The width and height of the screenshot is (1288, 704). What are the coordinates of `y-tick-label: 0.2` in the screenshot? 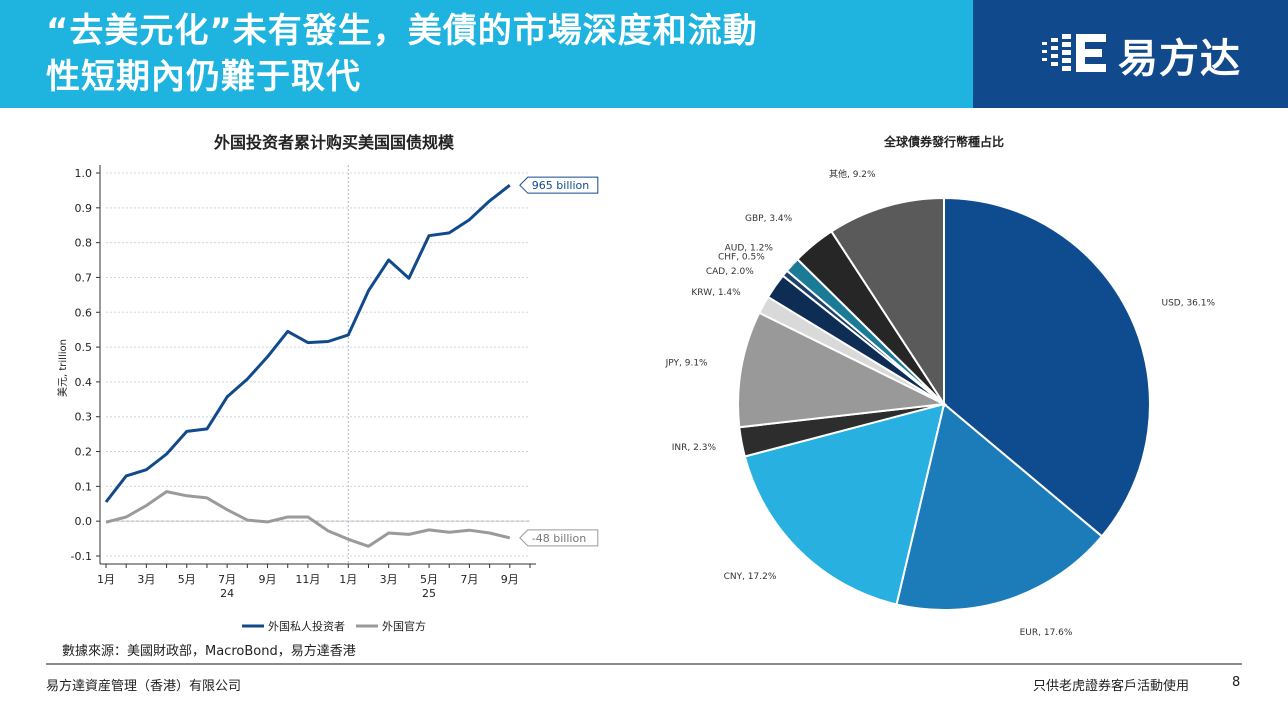 It's located at (84, 452).